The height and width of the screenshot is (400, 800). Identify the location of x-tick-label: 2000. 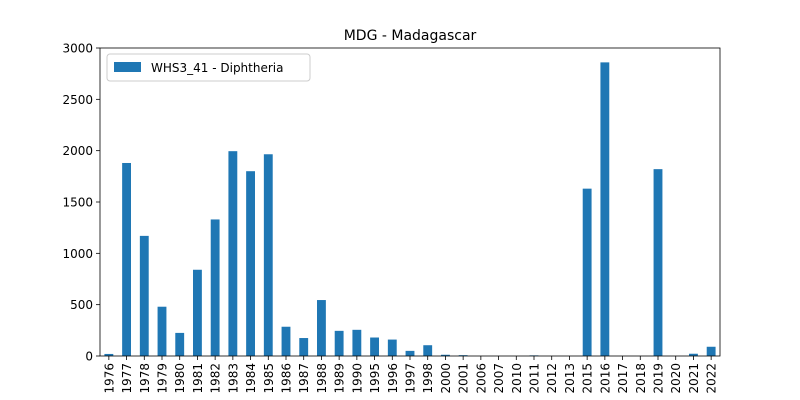
(446, 378).